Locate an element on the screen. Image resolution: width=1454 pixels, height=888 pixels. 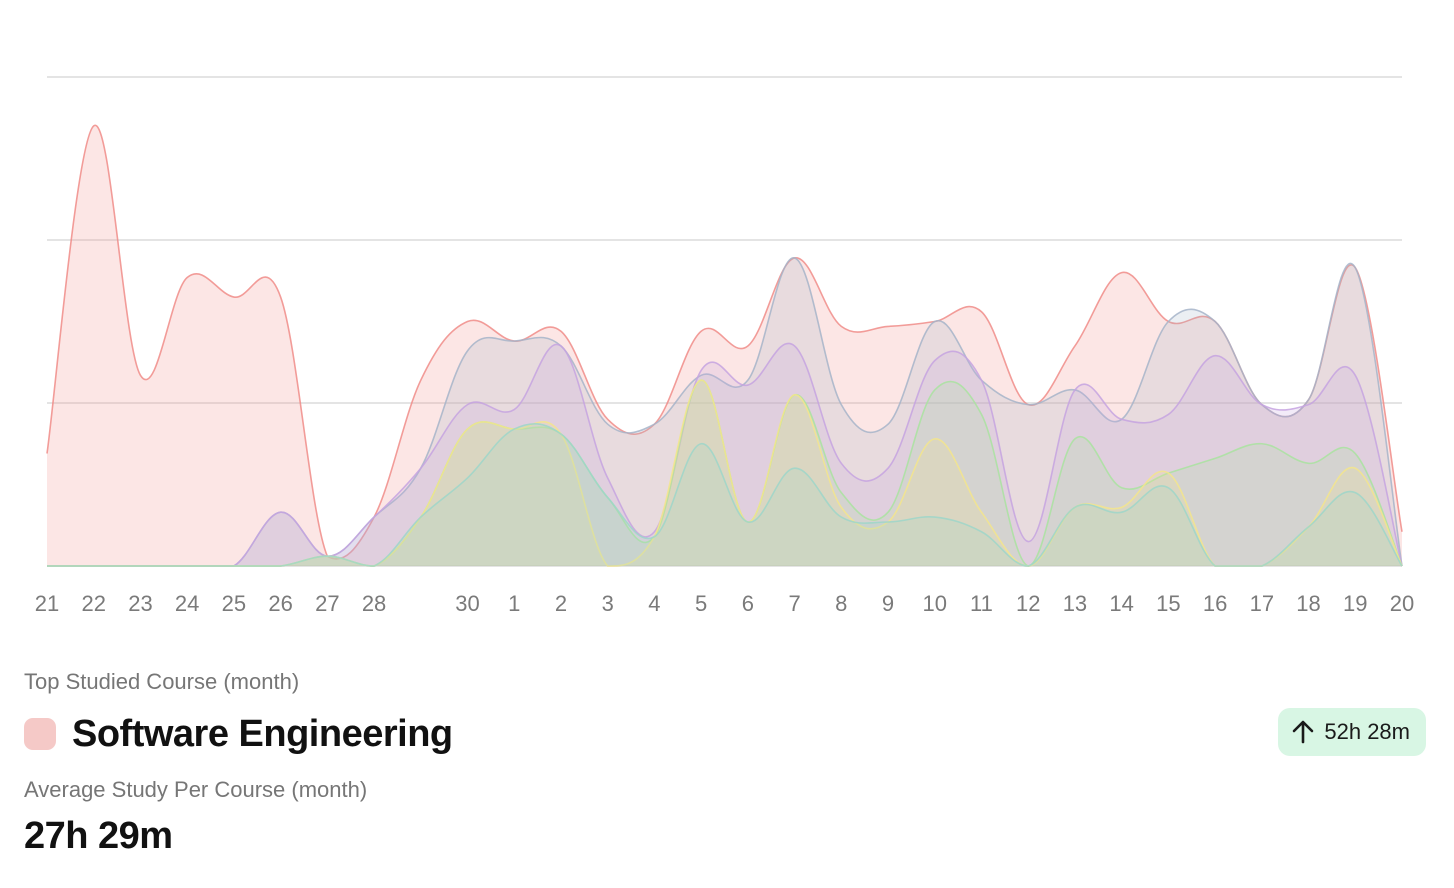
x-tick-label: 15 is located at coordinates (1168, 603).